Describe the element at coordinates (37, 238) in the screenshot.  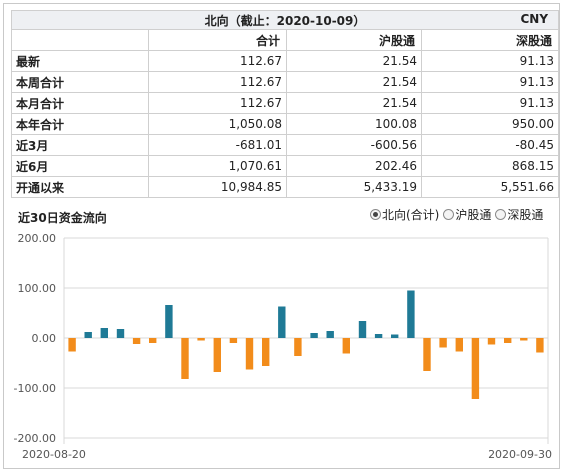
I see `y-tick-label: 200.00` at that location.